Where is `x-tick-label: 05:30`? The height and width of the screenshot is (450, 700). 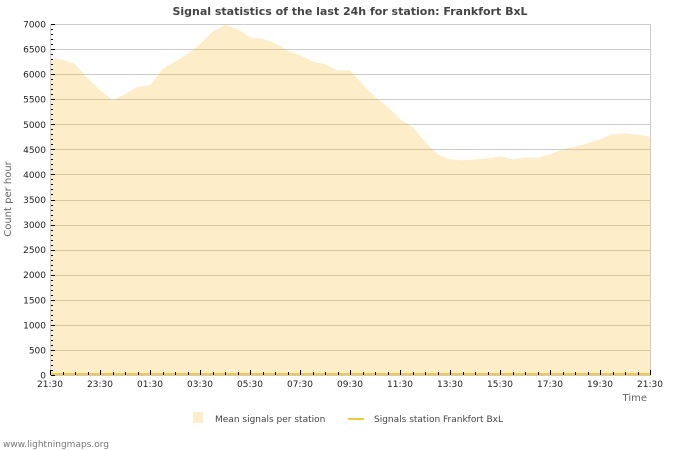 x-tick-label: 05:30 is located at coordinates (250, 385).